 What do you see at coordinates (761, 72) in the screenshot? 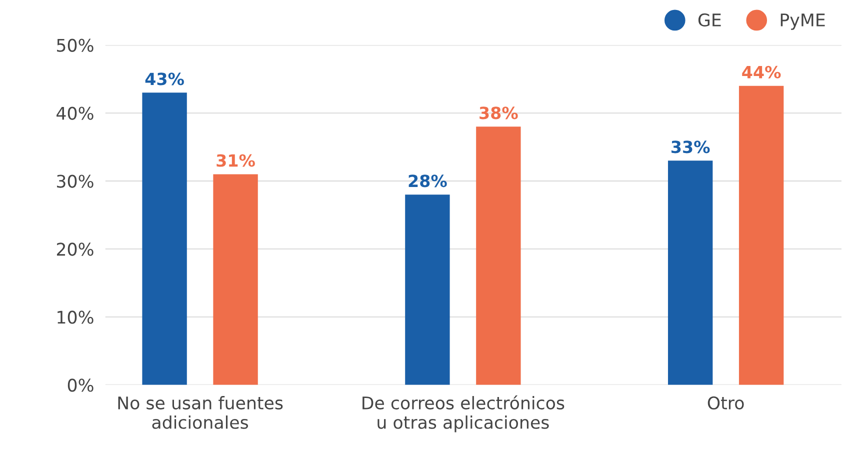
I see `data-label: 44%` at bounding box center [761, 72].